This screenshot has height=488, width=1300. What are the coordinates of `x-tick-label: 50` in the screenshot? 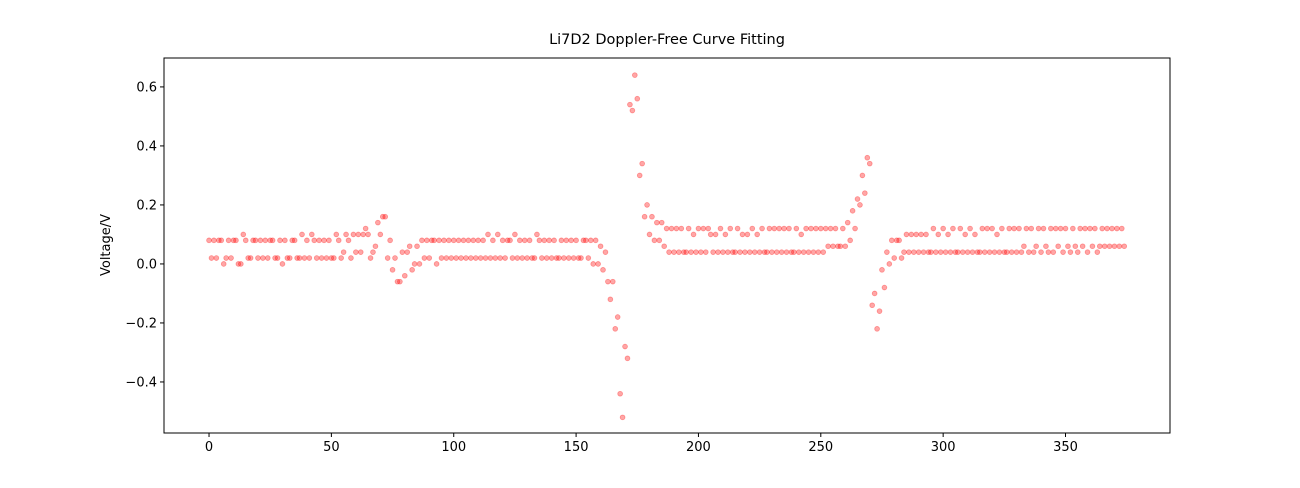 It's located at (331, 447).